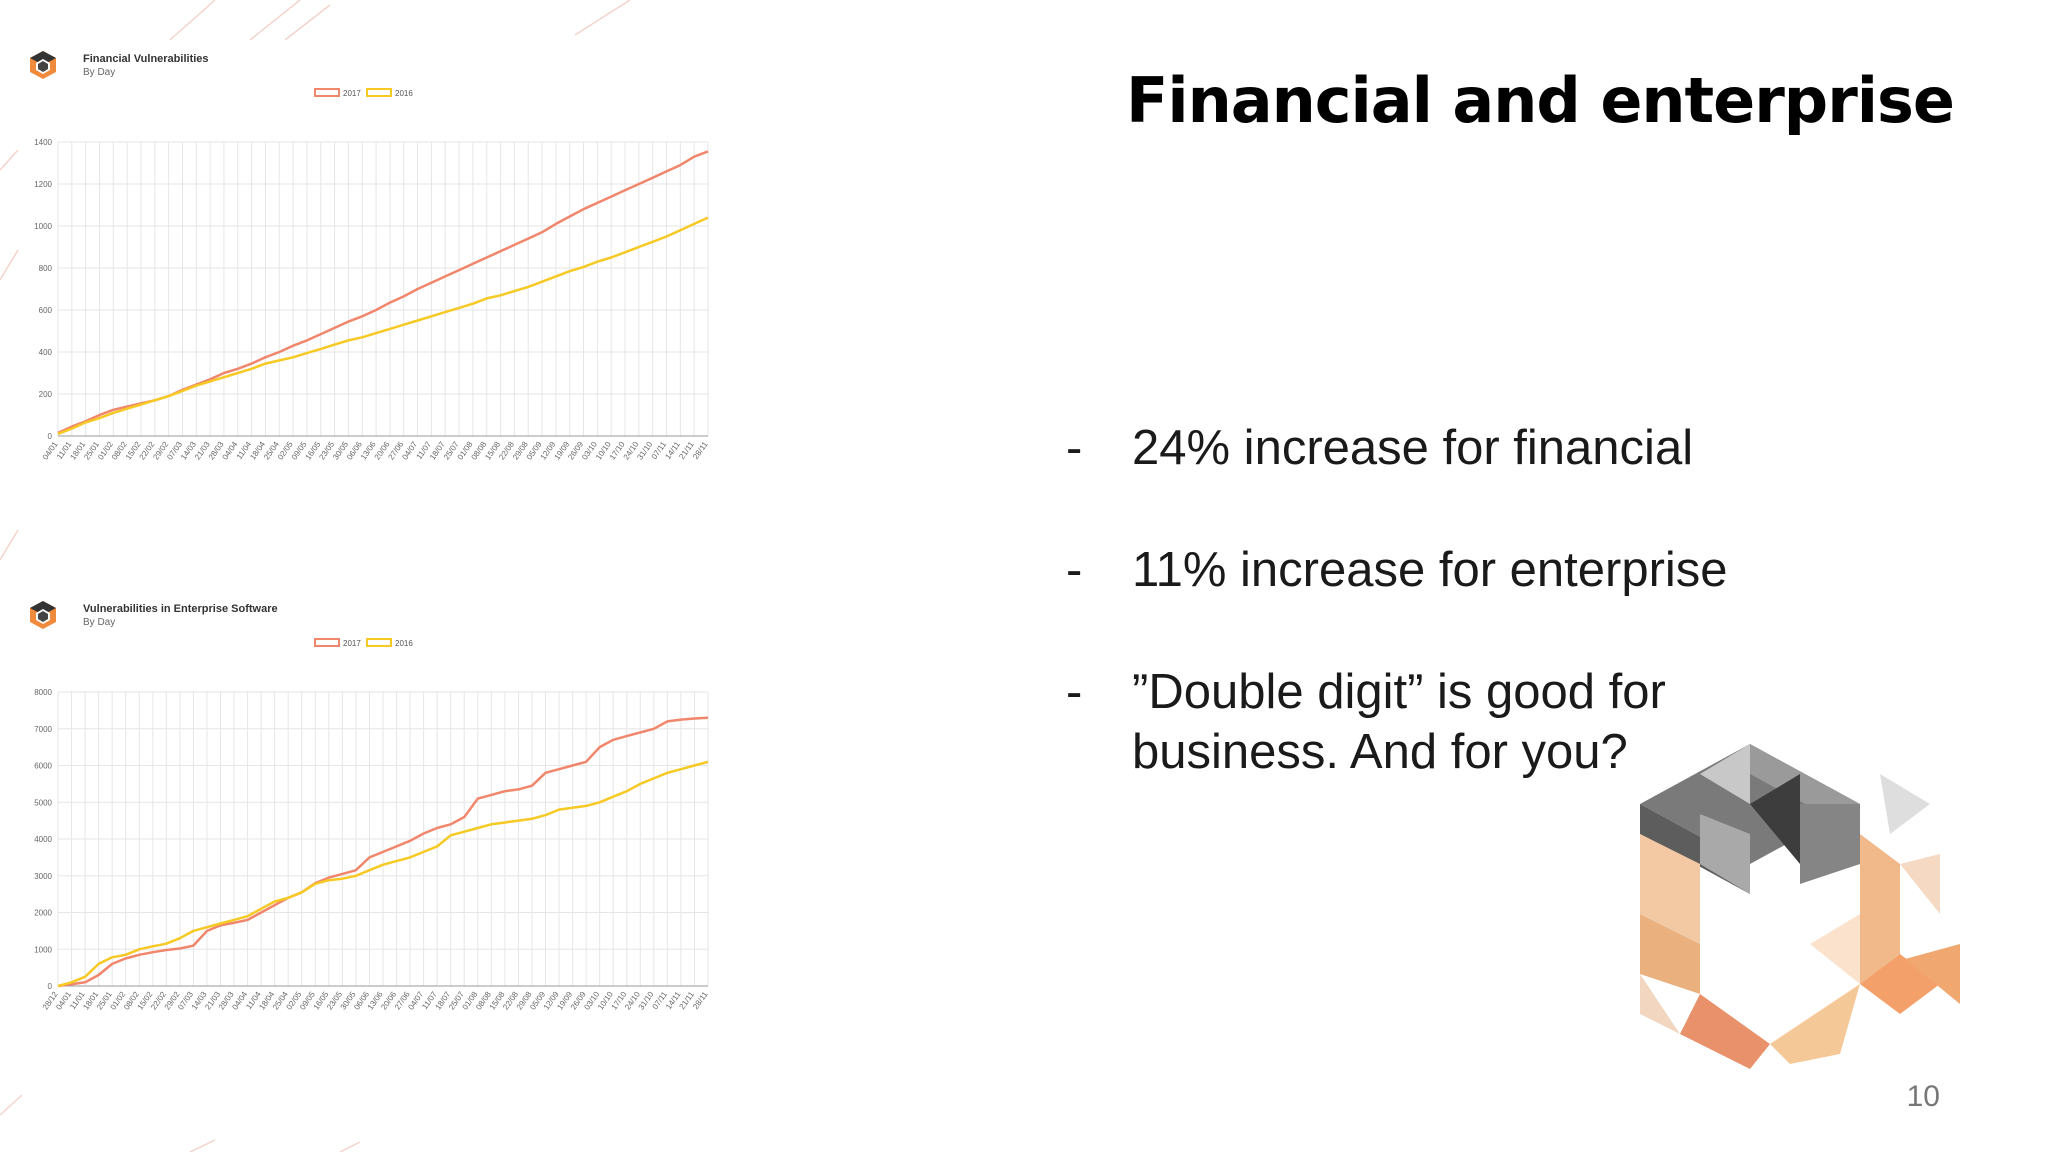 The image size is (2048, 1152). What do you see at coordinates (43, 729) in the screenshot?
I see `y-tick-label: 7000` at bounding box center [43, 729].